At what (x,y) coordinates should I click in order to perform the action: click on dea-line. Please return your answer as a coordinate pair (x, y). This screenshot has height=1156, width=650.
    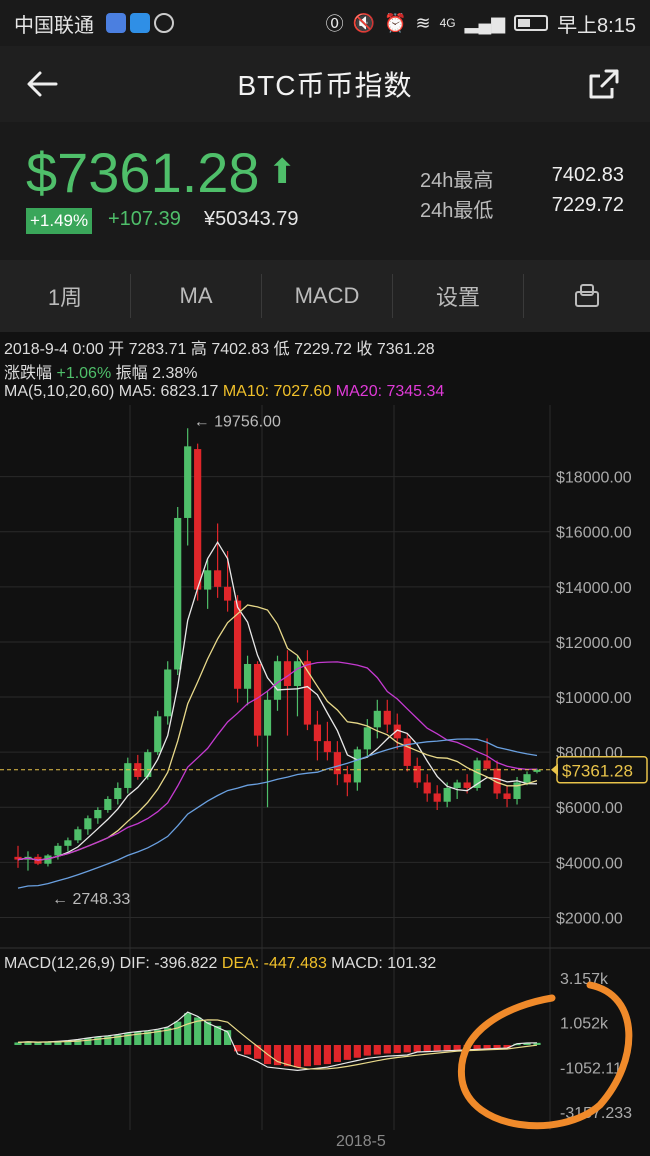
    Looking at the image, I should click on (277, 1044).